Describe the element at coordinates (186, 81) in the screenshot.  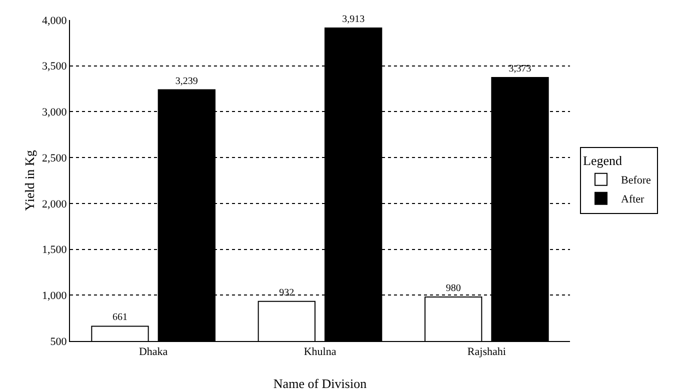
I see `data-label: 3,239` at that location.